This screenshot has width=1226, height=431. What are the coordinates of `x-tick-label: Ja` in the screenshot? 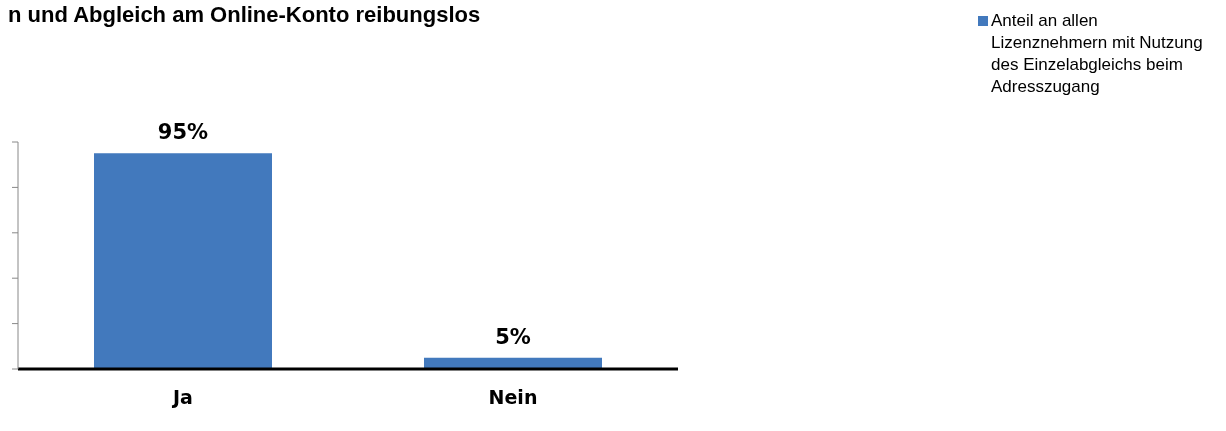 It's located at (182, 397).